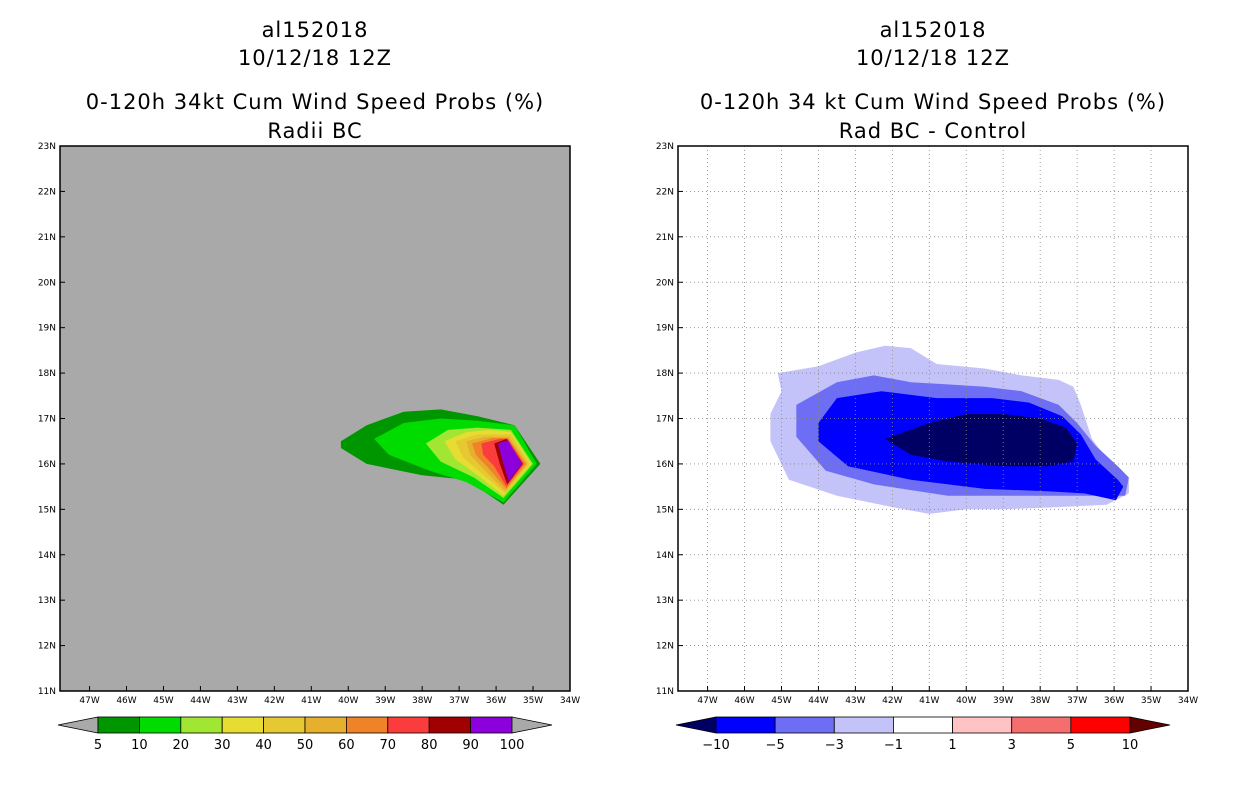 This screenshot has height=800, width=1236. I want to click on colorbar-swatch-9-left, so click(491, 725).